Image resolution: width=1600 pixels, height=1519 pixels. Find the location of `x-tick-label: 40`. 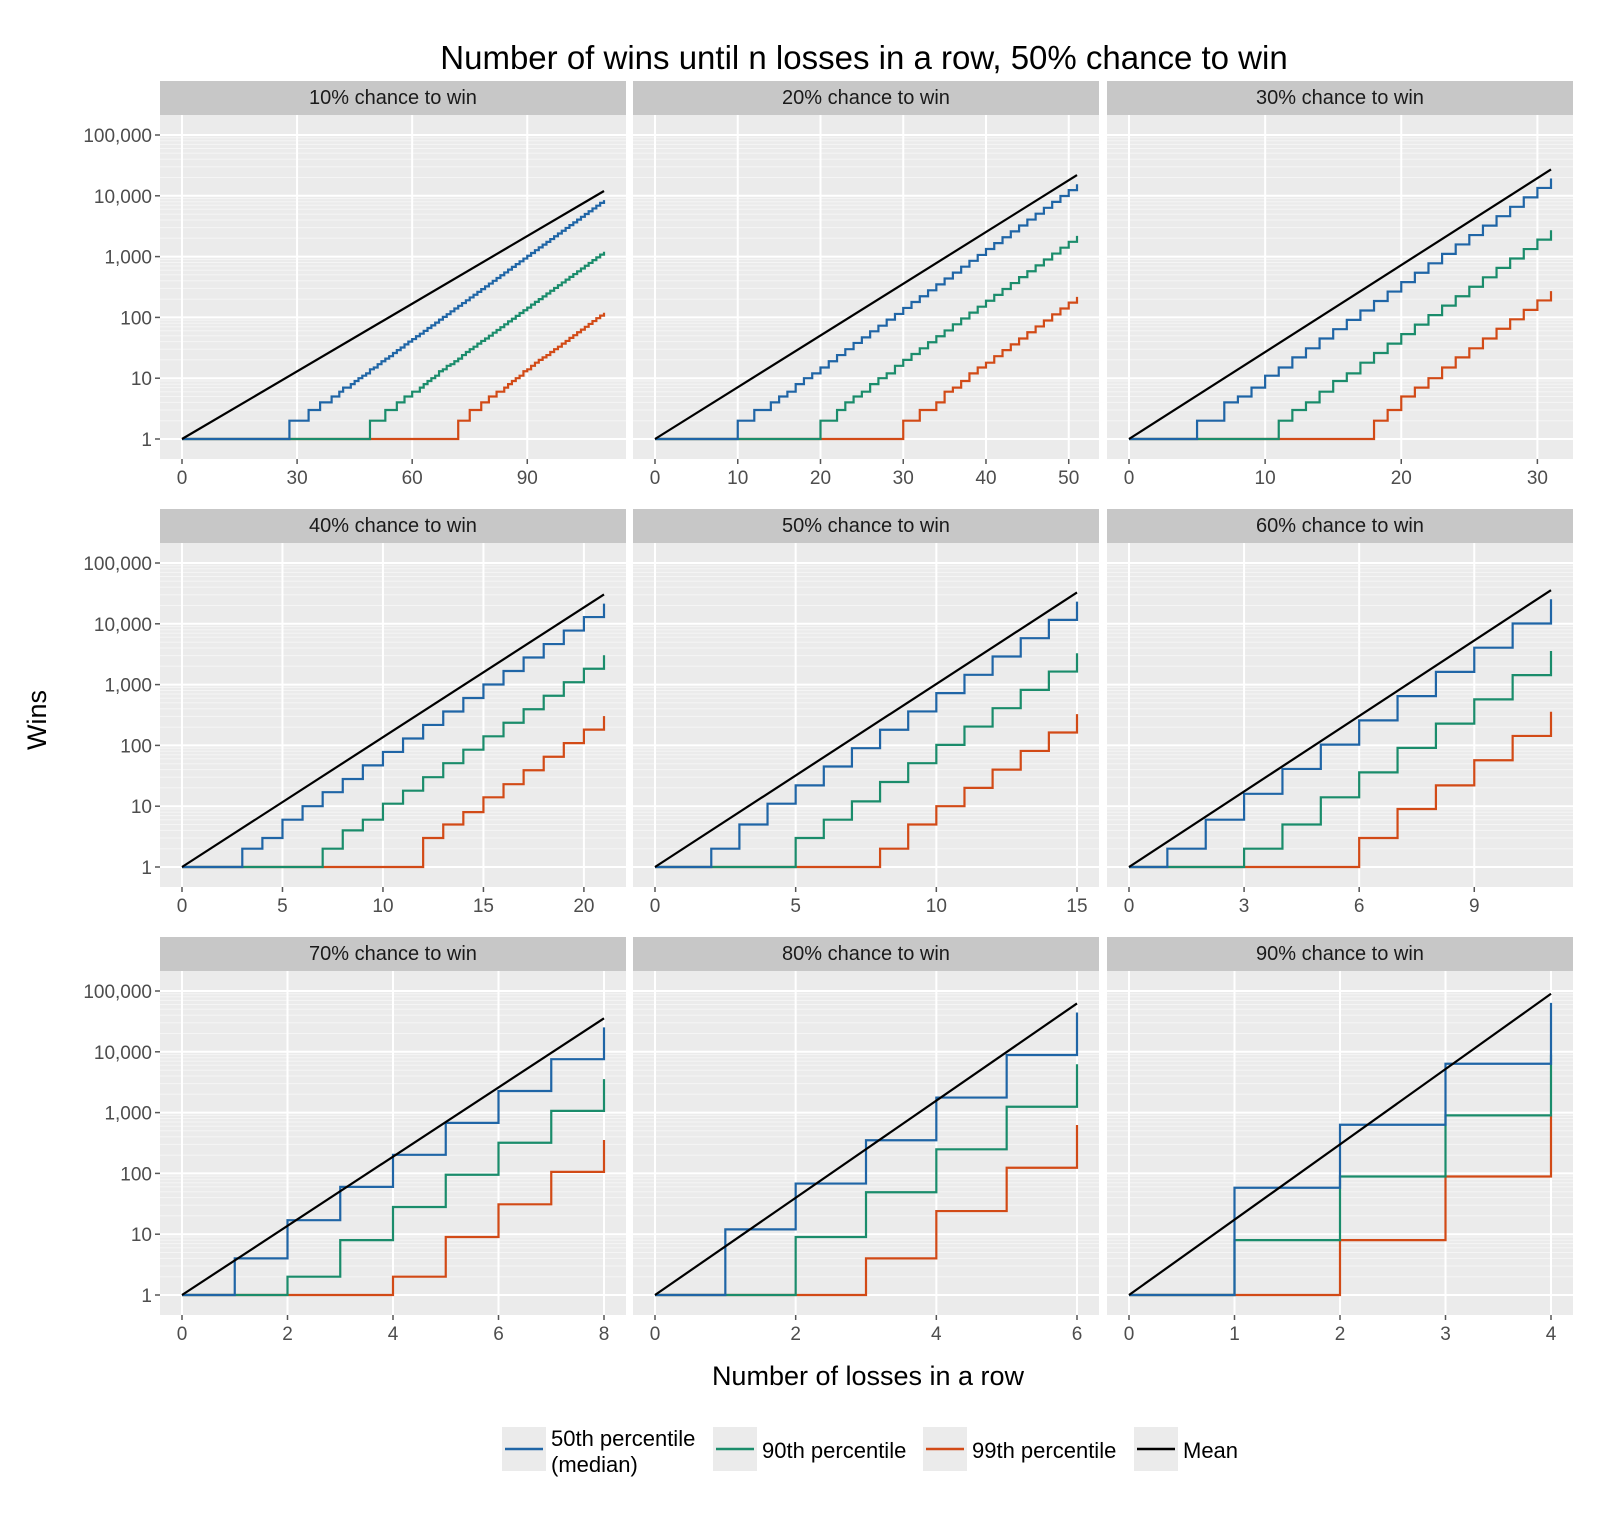

x-tick-label: 40 is located at coordinates (985, 478).